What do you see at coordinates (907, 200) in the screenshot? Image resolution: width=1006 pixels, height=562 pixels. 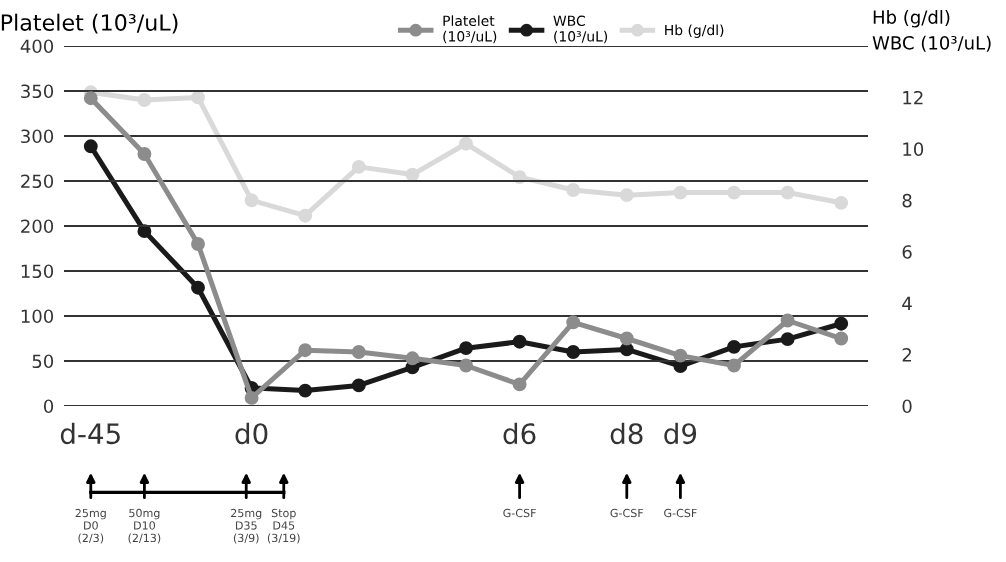 I see `y2-tick-label: 8` at bounding box center [907, 200].